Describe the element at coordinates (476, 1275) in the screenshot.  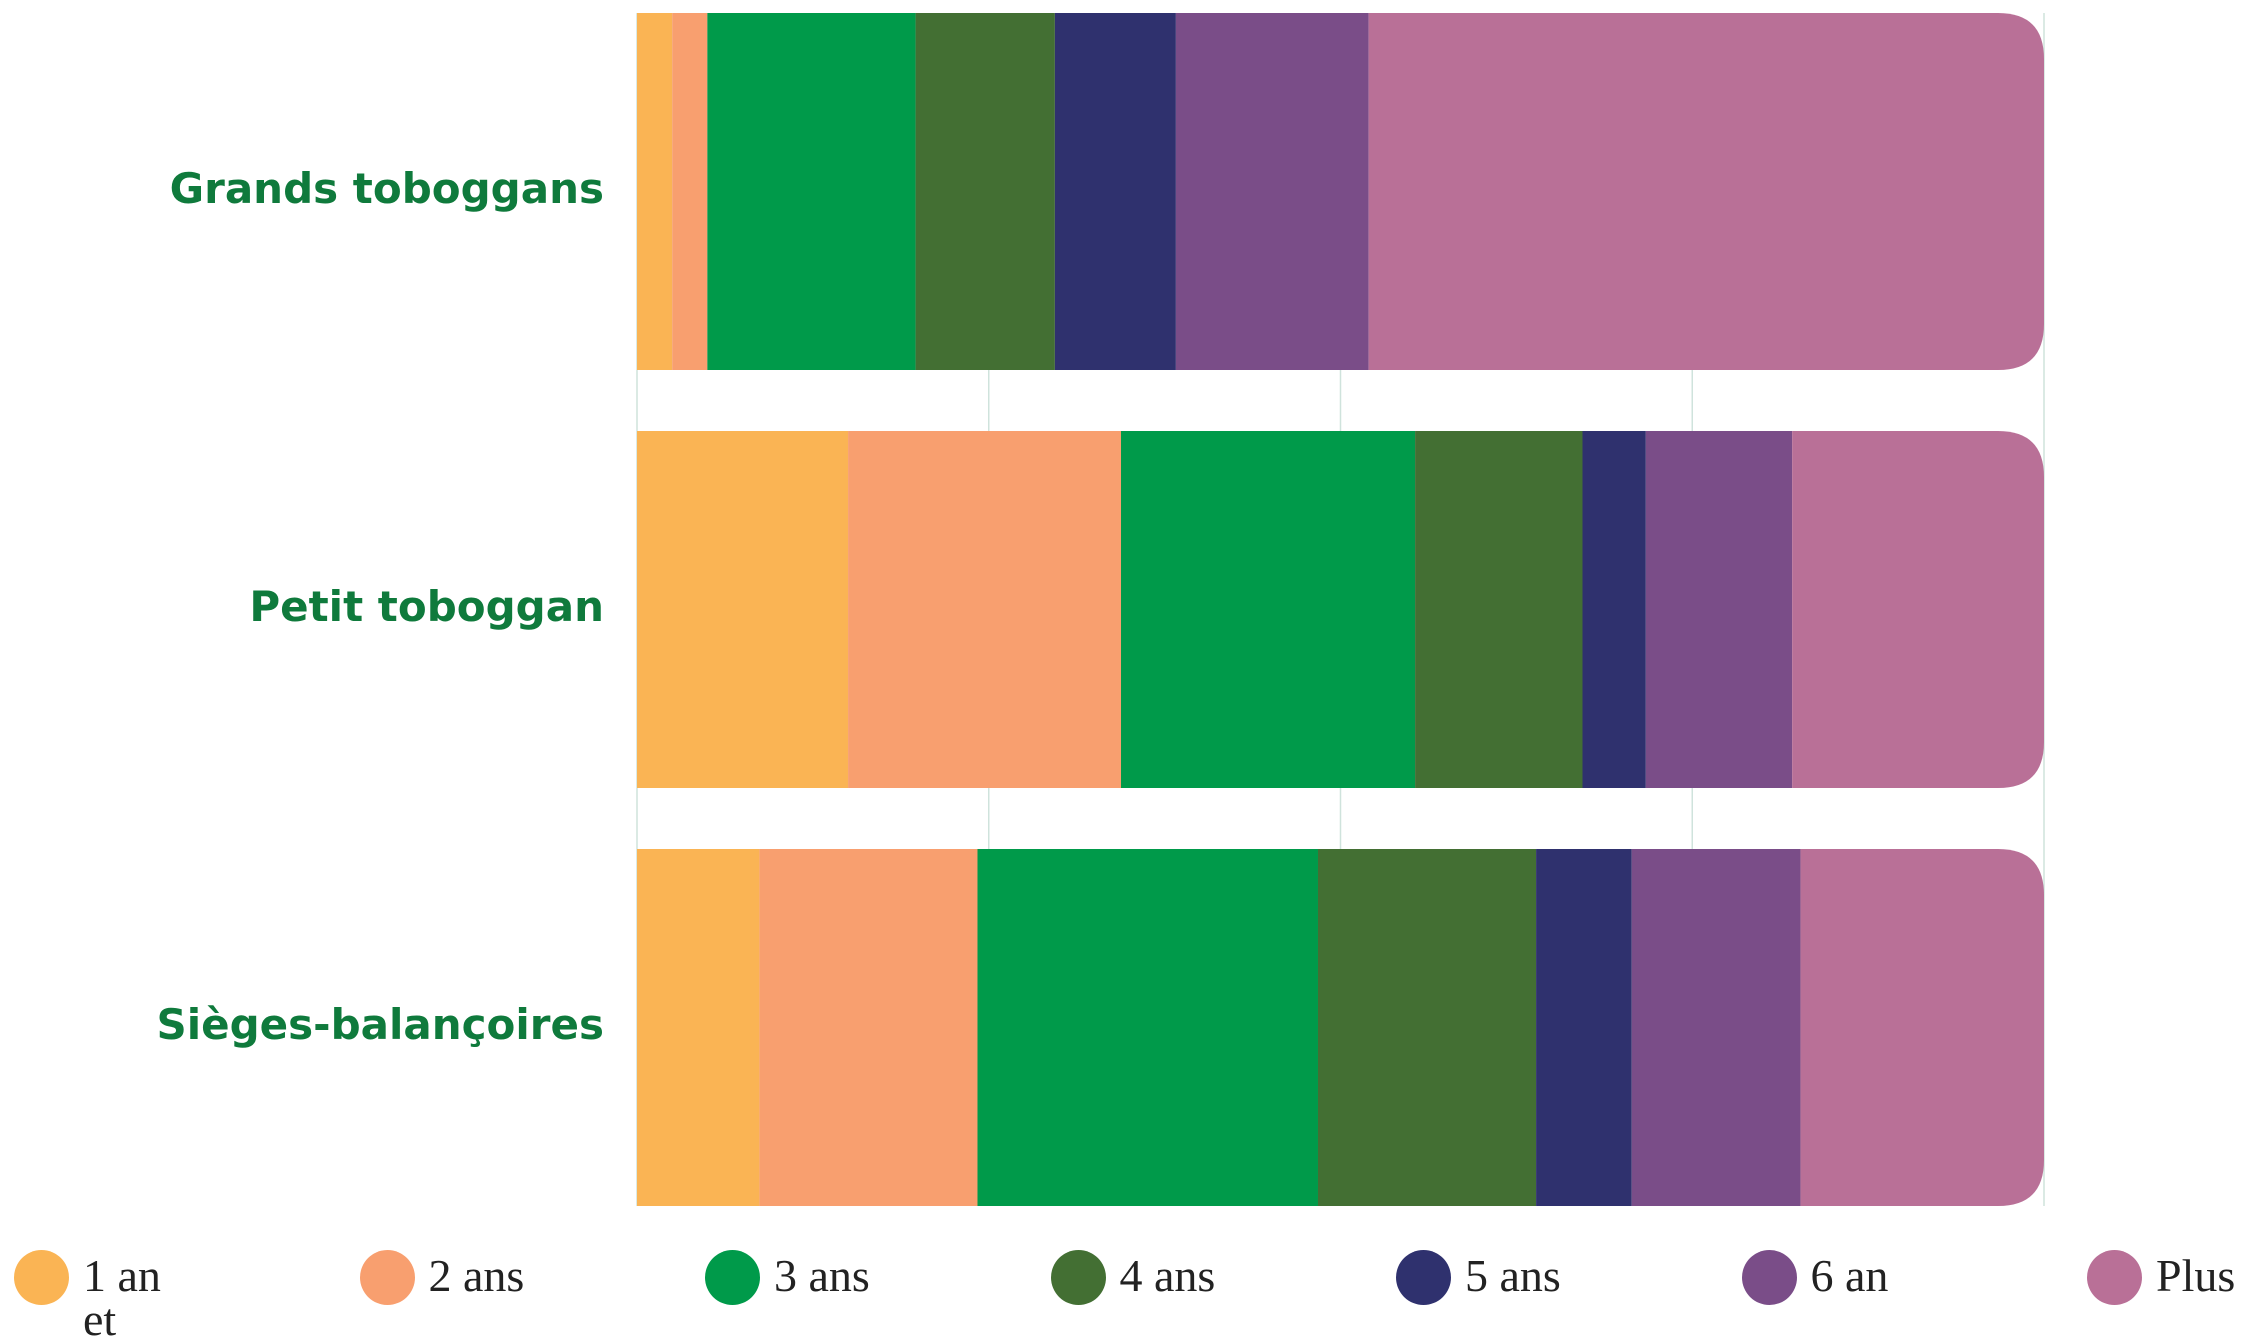
I see `legend-label: 2 ans` at that location.